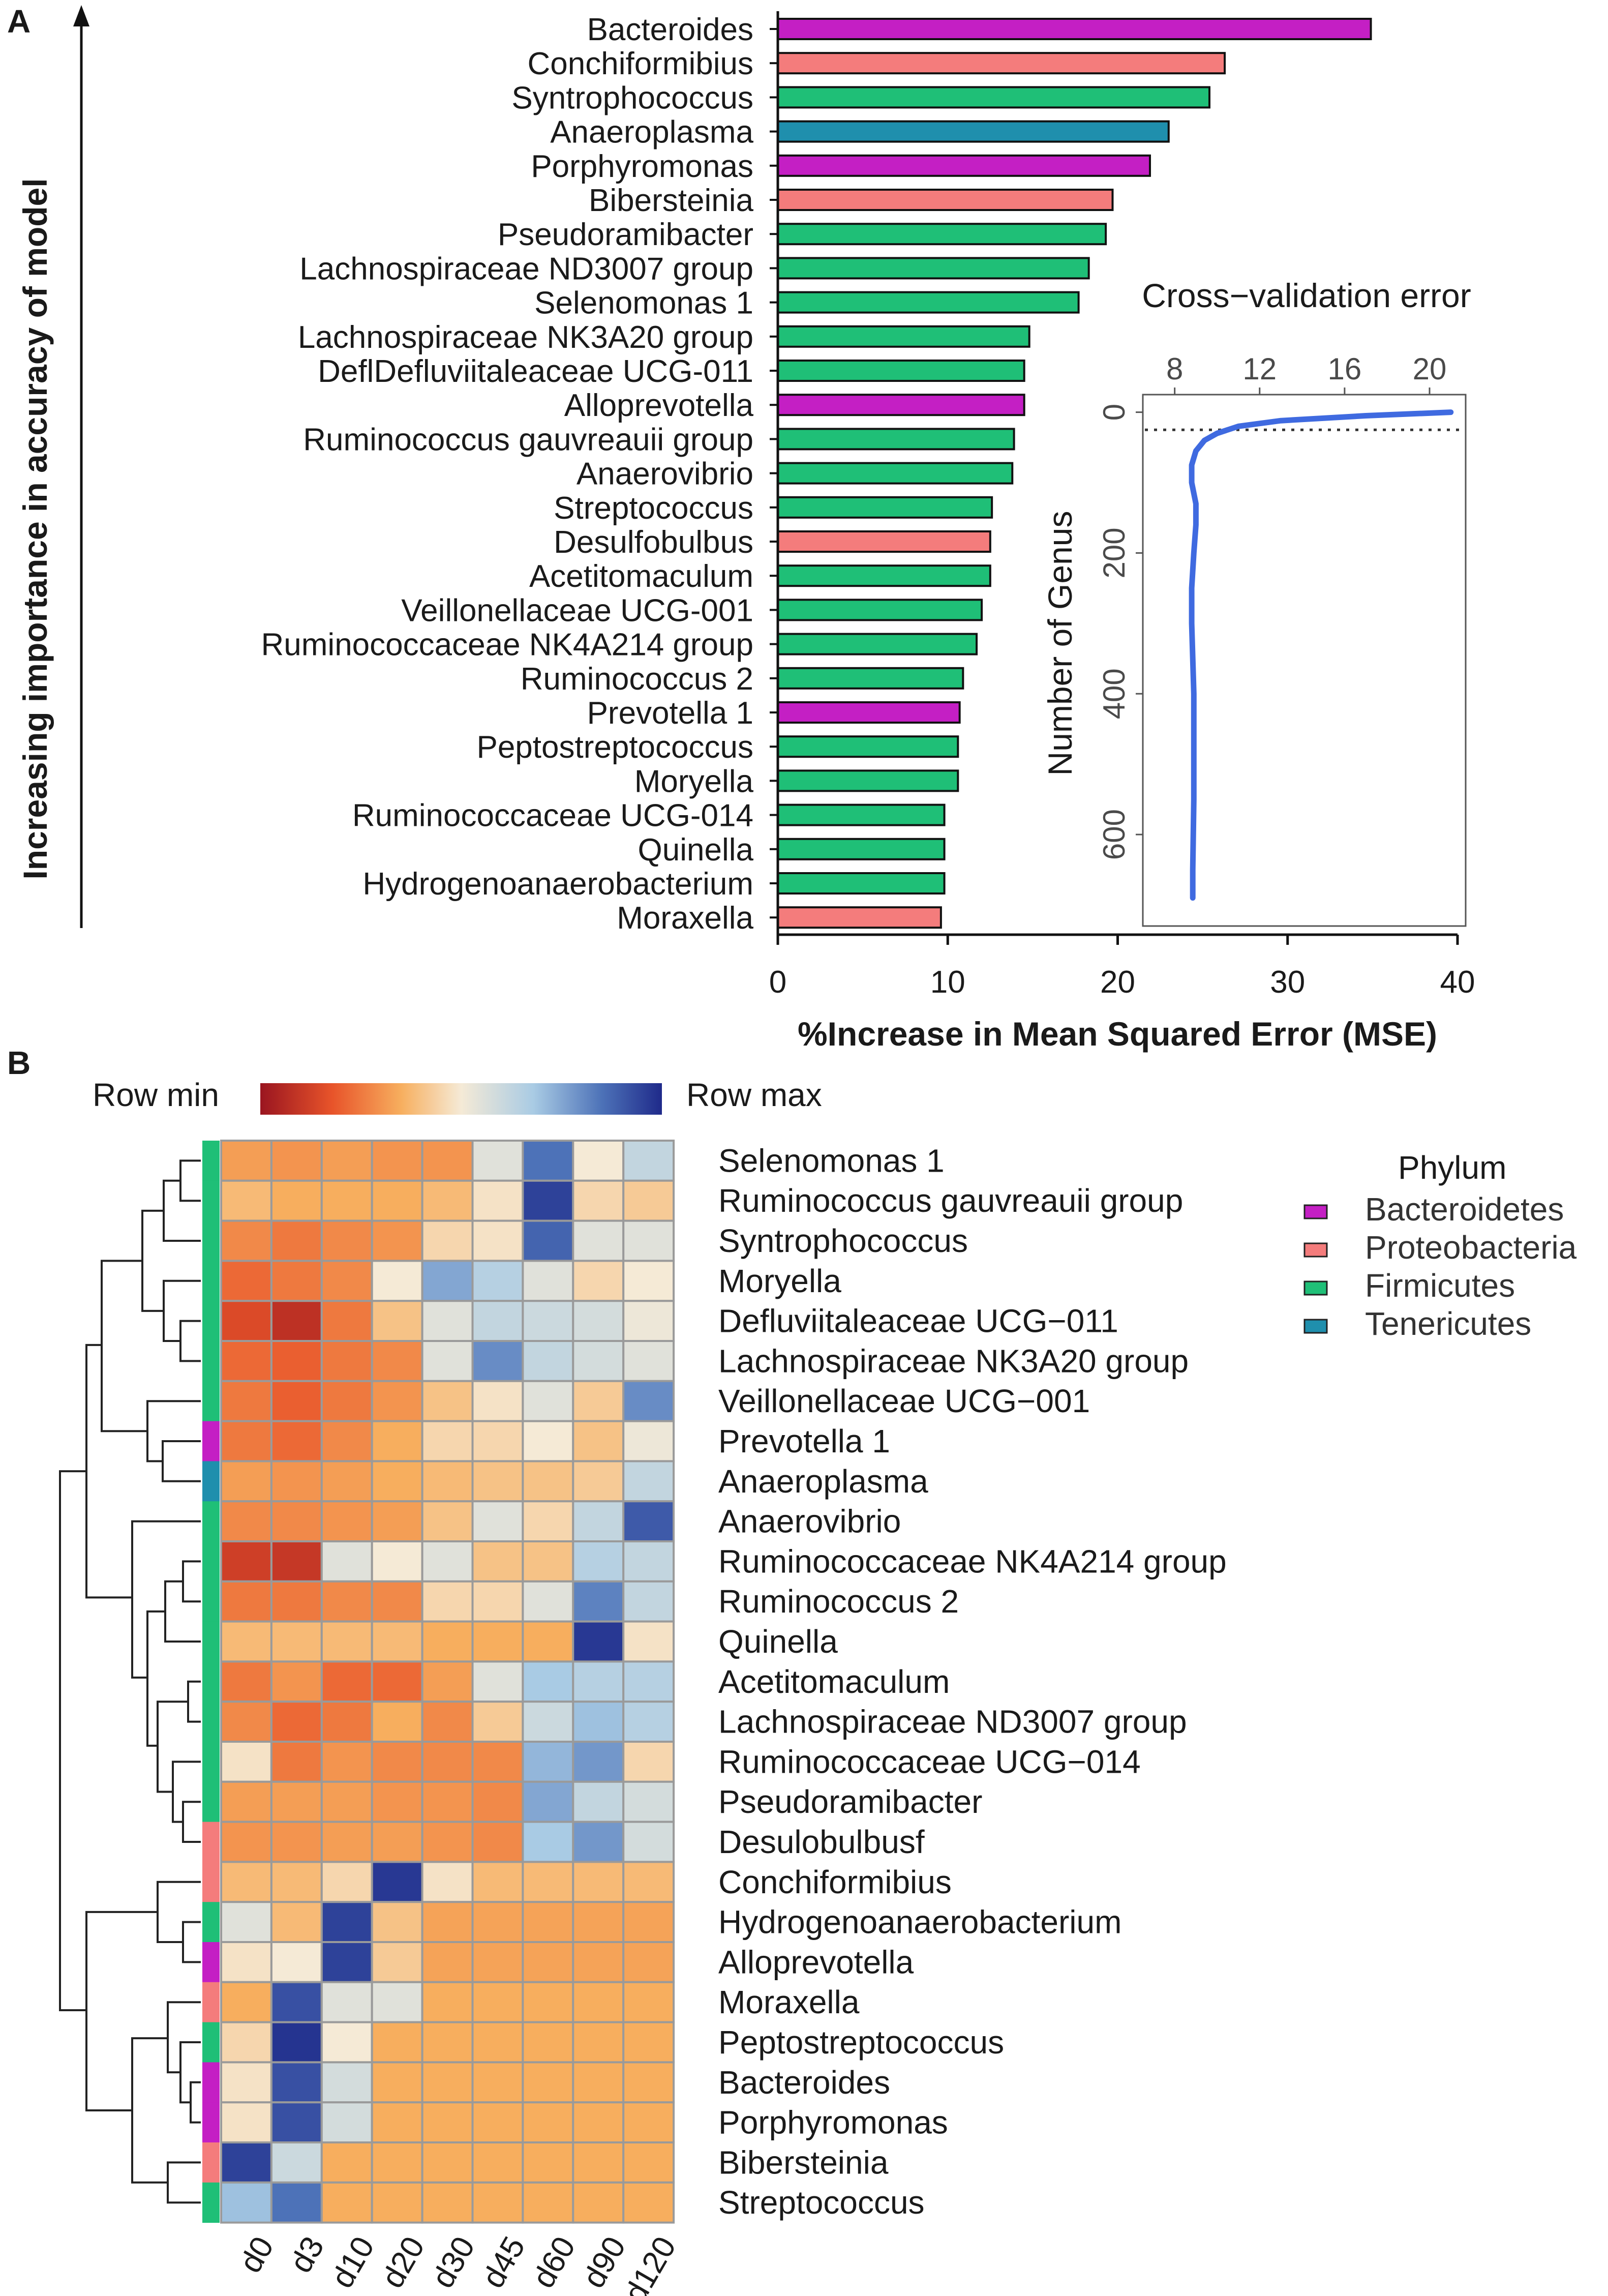 The height and width of the screenshot is (2296, 1608). Describe the element at coordinates (19, 1063) in the screenshot. I see `panel-label-b: B` at that location.